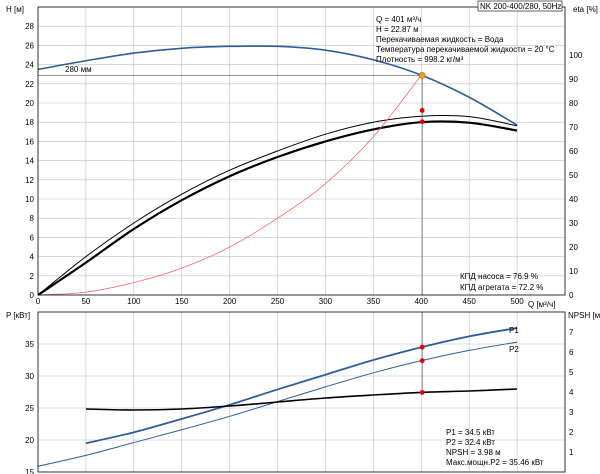 This screenshot has width=600, height=474. I want to click on info-h: H = 22.87 м, so click(397, 29).